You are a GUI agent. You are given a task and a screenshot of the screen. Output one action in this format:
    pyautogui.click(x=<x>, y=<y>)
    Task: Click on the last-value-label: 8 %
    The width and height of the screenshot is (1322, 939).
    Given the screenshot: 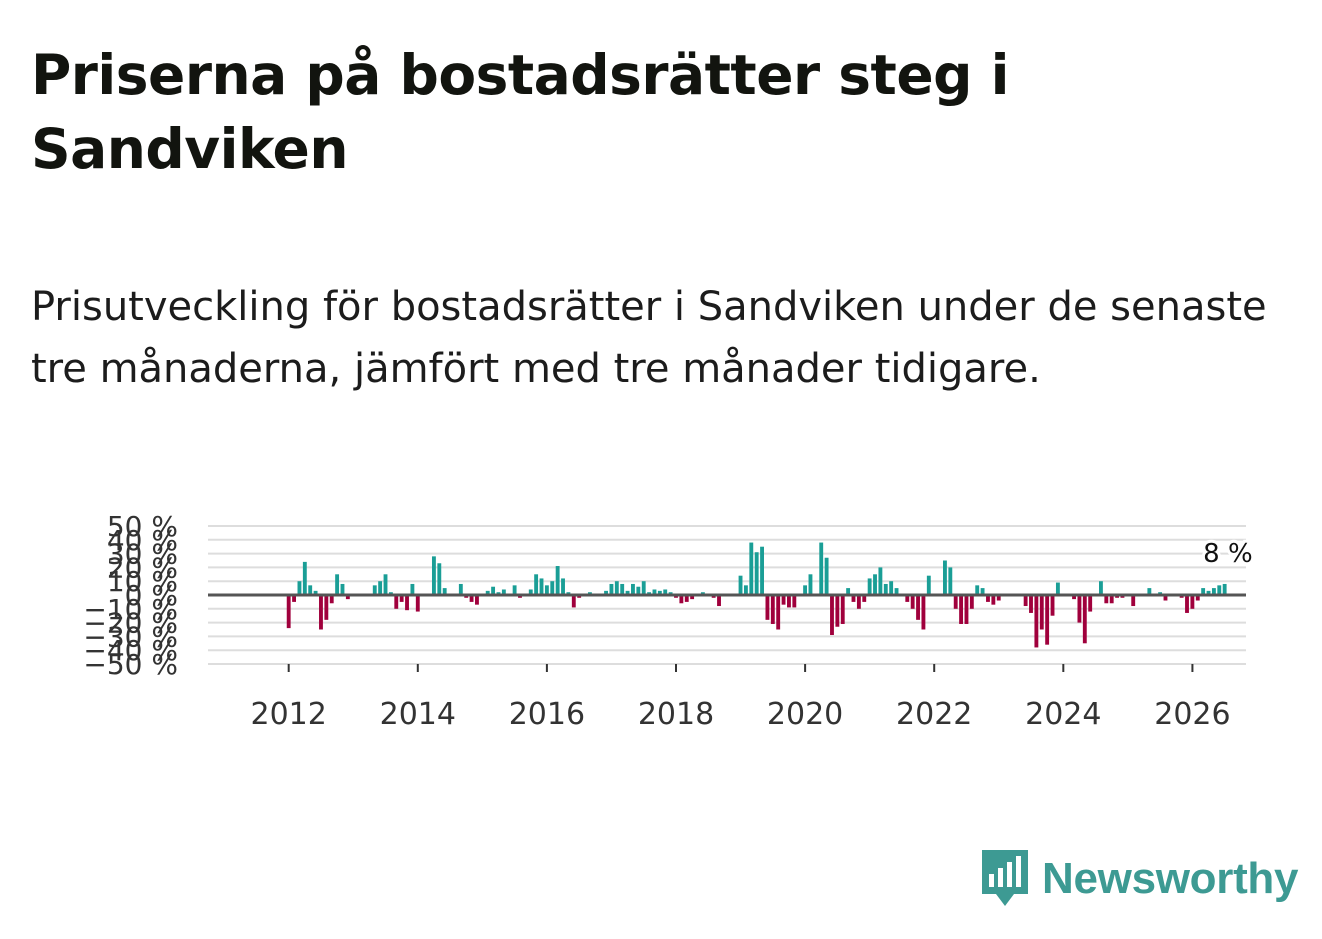 What is the action you would take?
    pyautogui.click(x=1228, y=554)
    